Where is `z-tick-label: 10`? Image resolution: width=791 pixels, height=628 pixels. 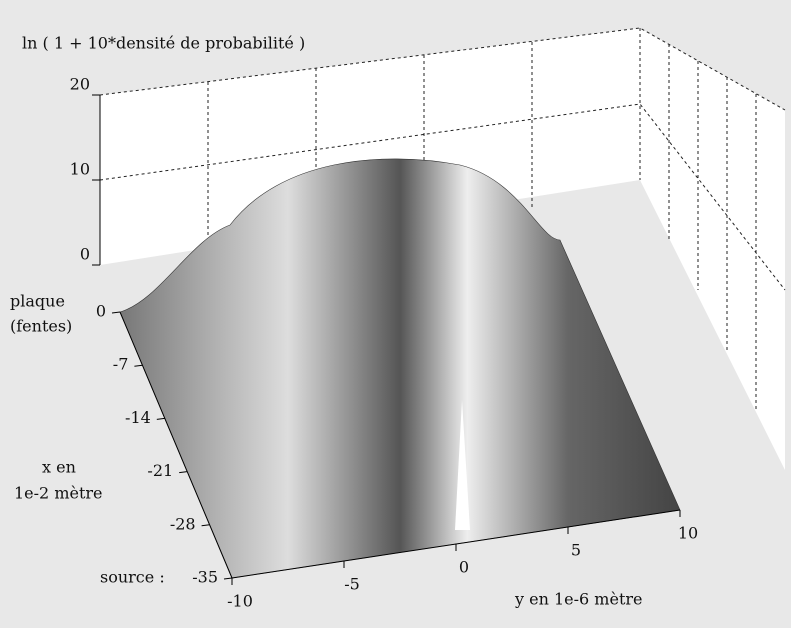 z-tick-label: 10 is located at coordinates (80, 169).